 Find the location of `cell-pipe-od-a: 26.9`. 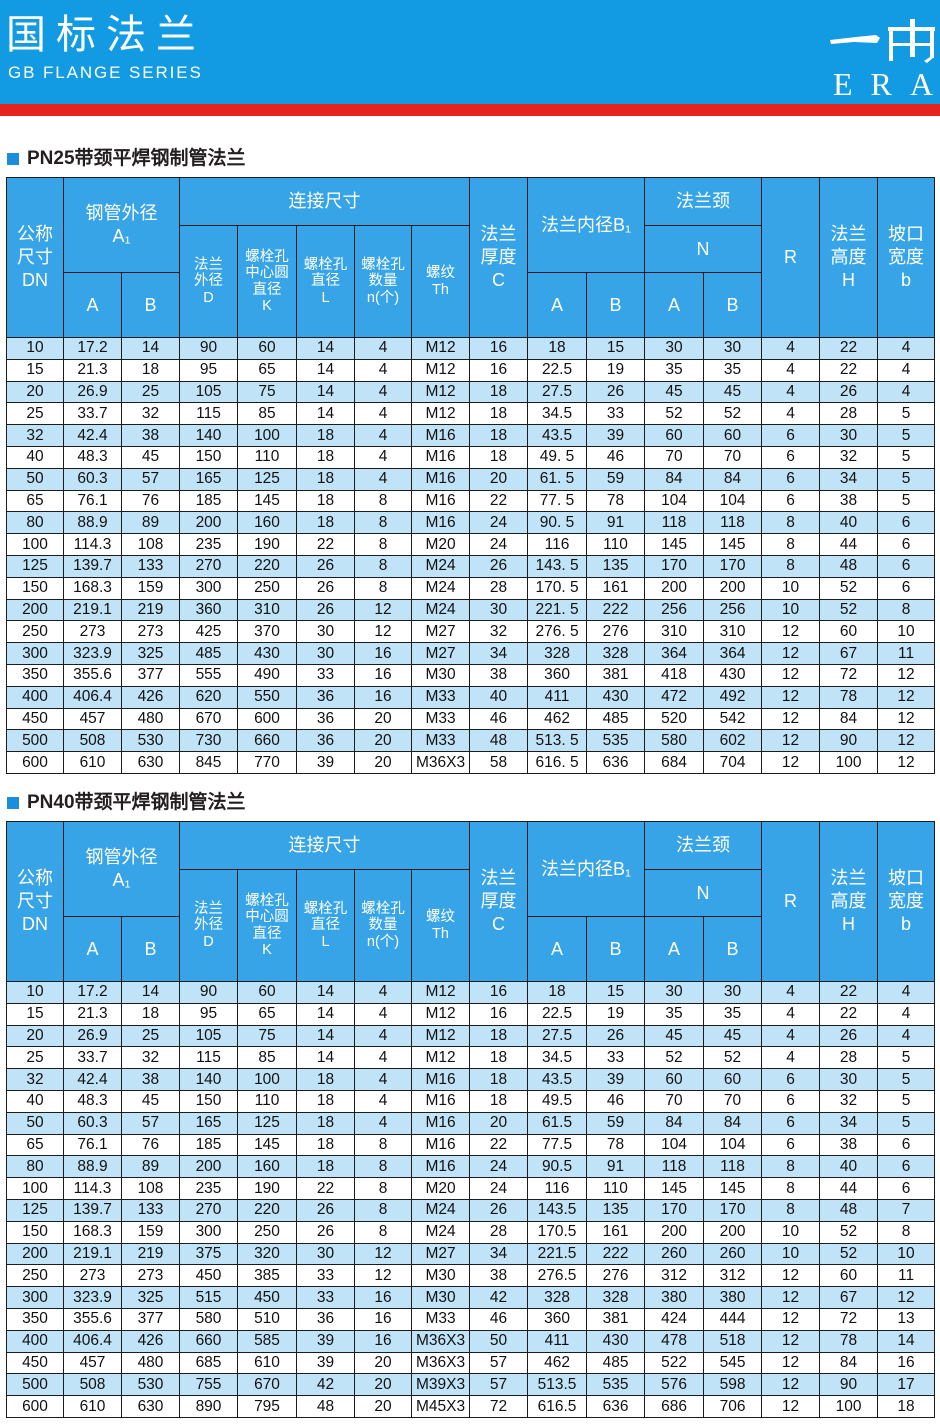

cell-pipe-od-a: 26.9 is located at coordinates (92, 1036).